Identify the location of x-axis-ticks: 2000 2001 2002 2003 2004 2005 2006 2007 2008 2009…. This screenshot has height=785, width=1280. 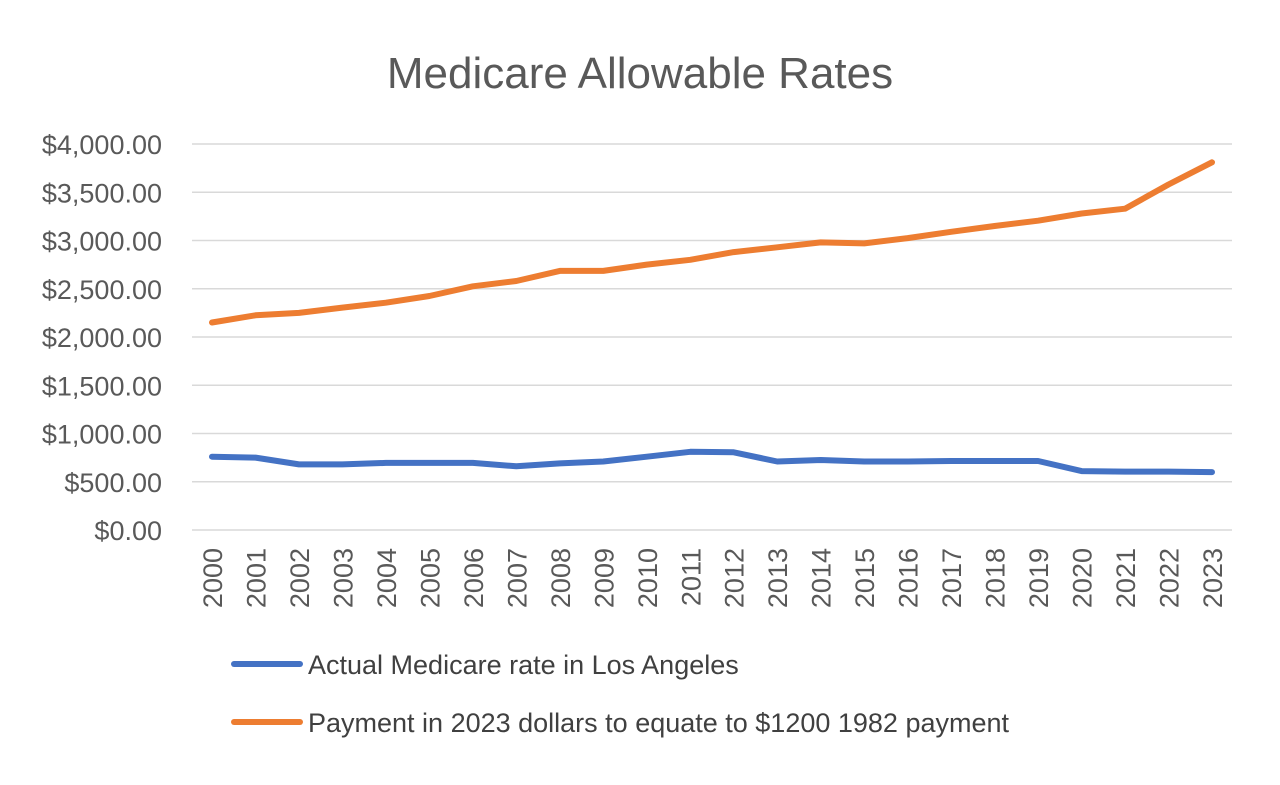
(713, 578).